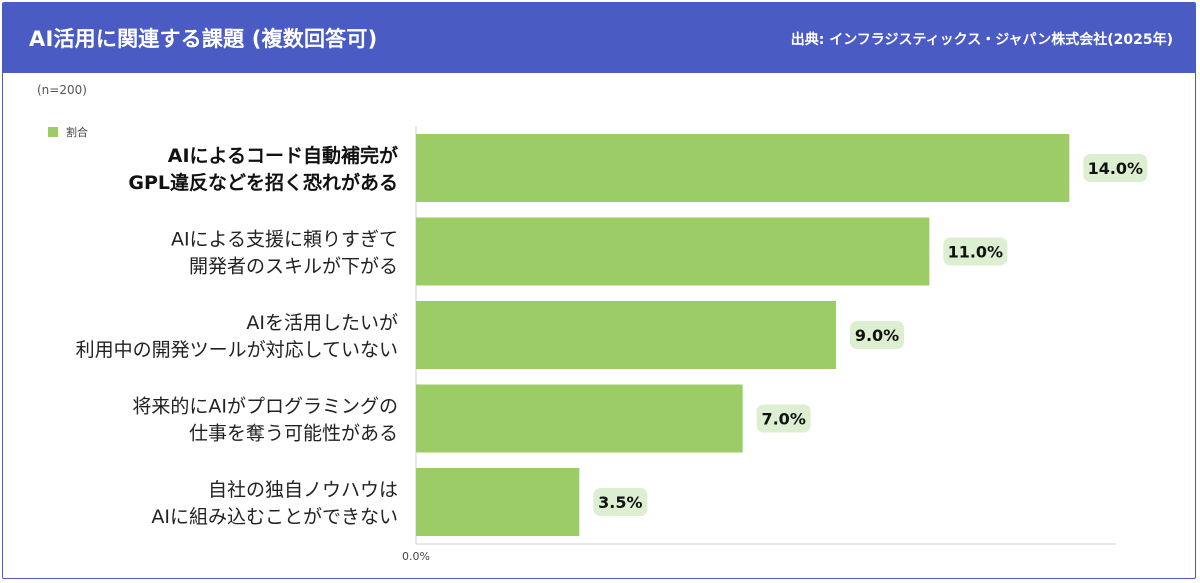  What do you see at coordinates (237, 350) in the screenshot?
I see `category-label: 利用中の開発ツールが対応していない` at bounding box center [237, 350].